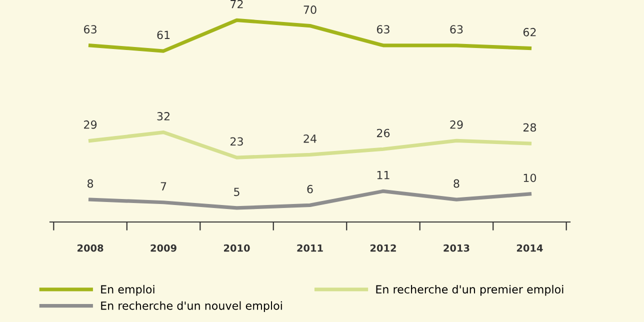 The image size is (644, 322). I want to click on data-label: 26, so click(383, 133).